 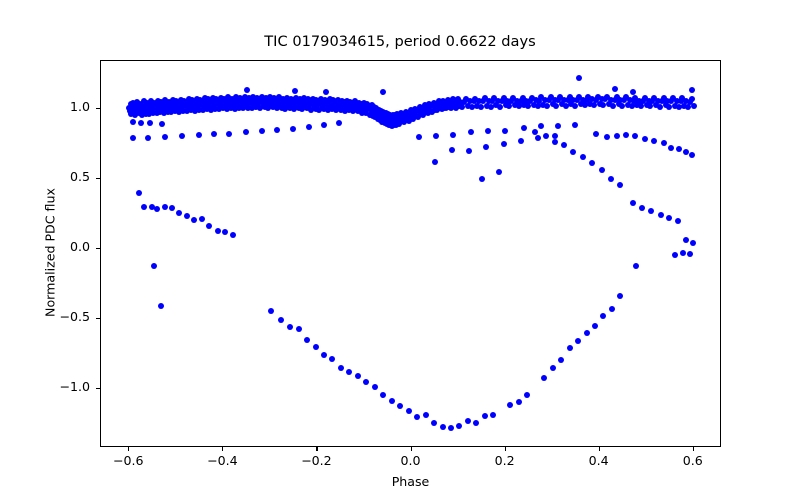 What do you see at coordinates (692, 460) in the screenshot?
I see `x-tick-label: 0.6` at bounding box center [692, 460].